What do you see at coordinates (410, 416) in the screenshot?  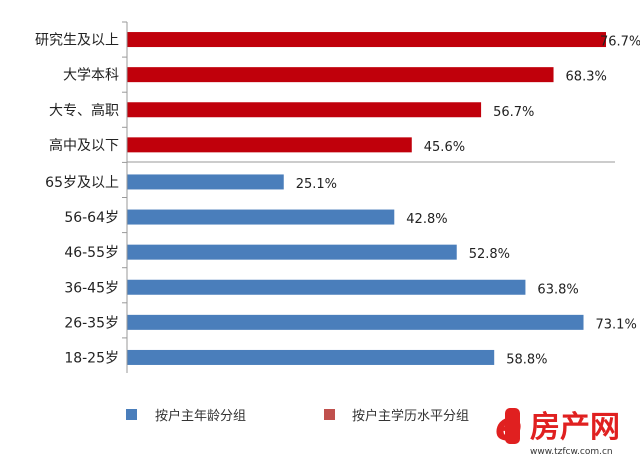 I see `legend-label-education: 按户主学历水平分组` at bounding box center [410, 416].